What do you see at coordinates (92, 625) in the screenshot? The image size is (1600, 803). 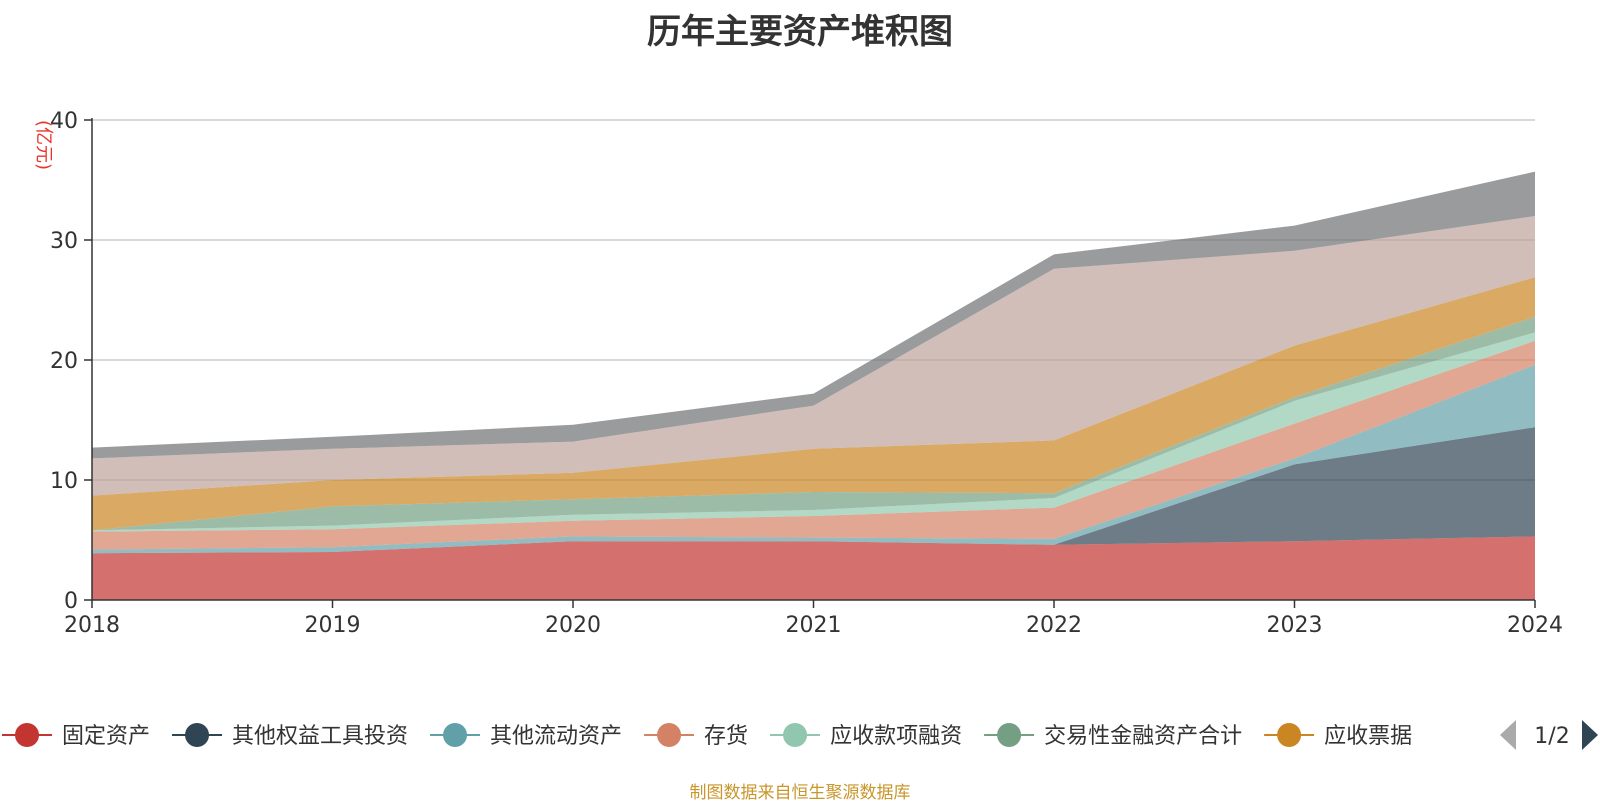 I see `x-tick-label: 2018` at bounding box center [92, 625].